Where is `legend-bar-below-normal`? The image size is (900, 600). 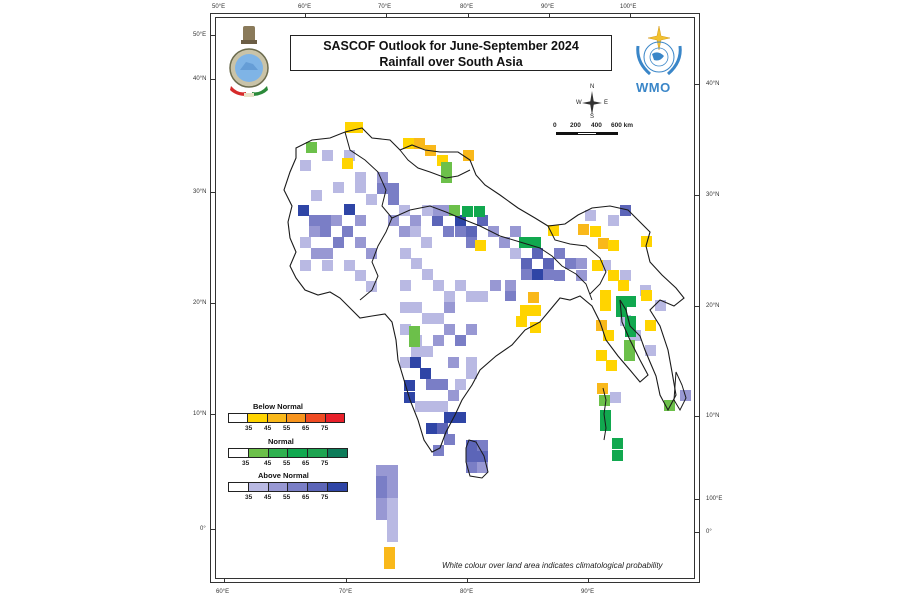
legend-bar-below-normal is located at coordinates (286, 418).